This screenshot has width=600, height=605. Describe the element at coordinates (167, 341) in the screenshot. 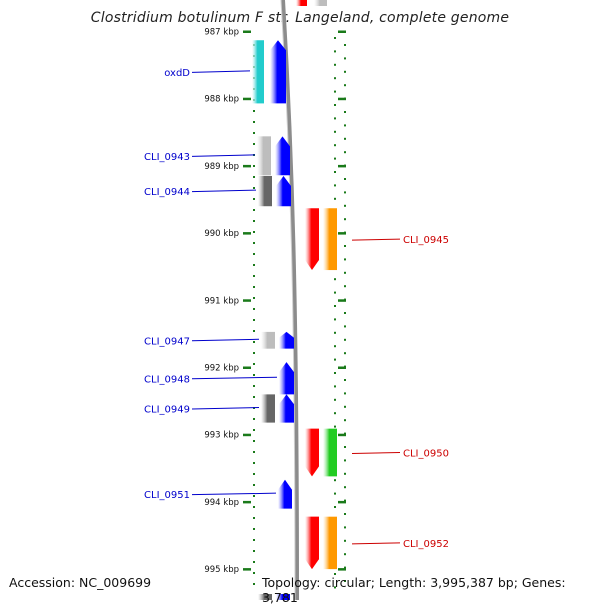

I see `gene-label-forward: CLI_0947` at that location.